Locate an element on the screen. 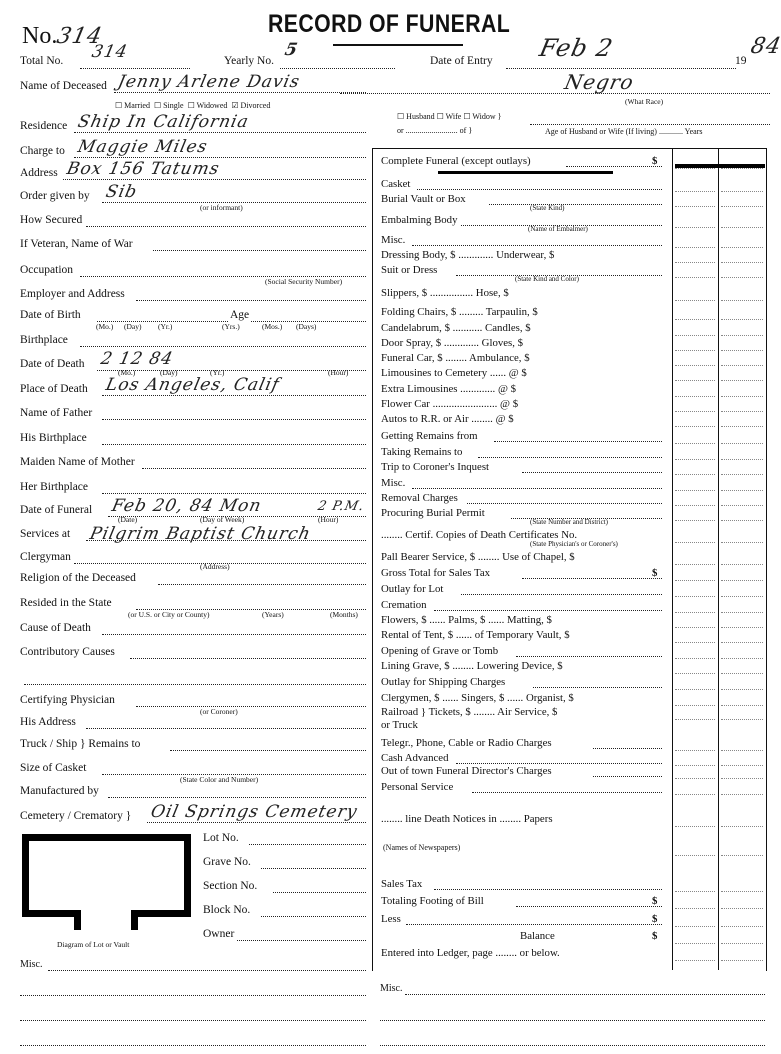 The width and height of the screenshot is (781, 1054). checkbox-married: ☐ Married is located at coordinates (132, 105).